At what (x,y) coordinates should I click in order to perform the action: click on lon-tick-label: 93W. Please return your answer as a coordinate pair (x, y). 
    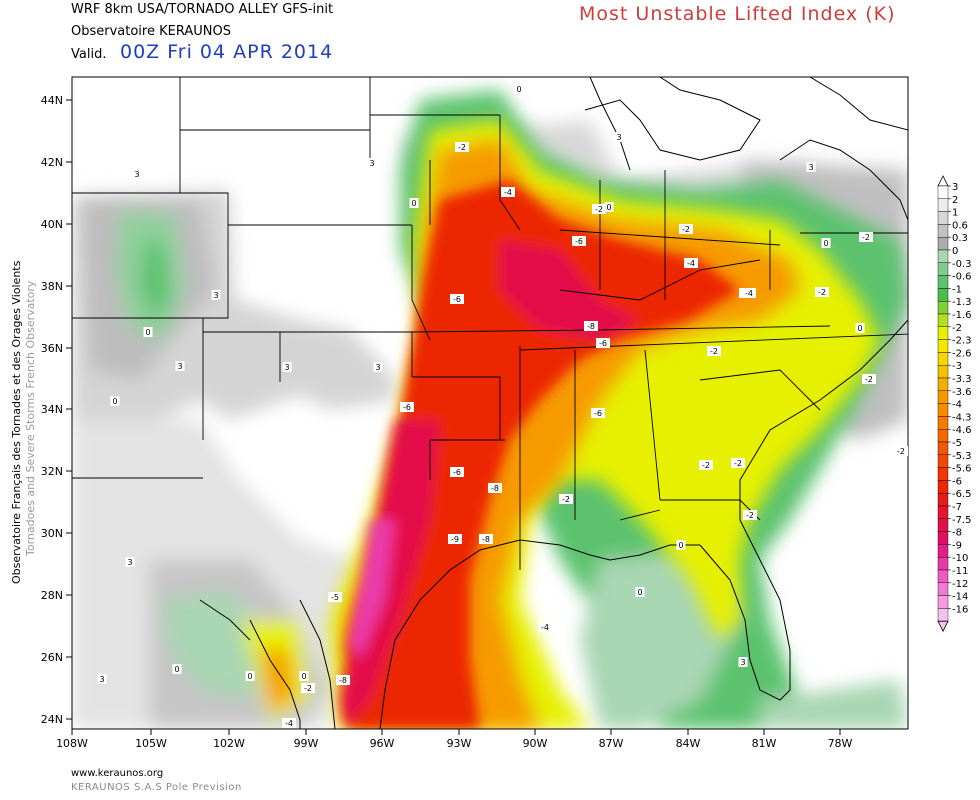
    Looking at the image, I should click on (459, 743).